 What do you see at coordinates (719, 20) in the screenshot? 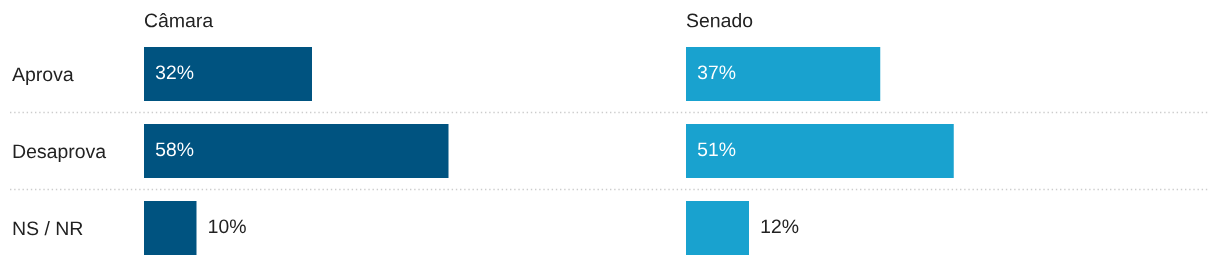
I see `chart-title: Senado` at bounding box center [719, 20].